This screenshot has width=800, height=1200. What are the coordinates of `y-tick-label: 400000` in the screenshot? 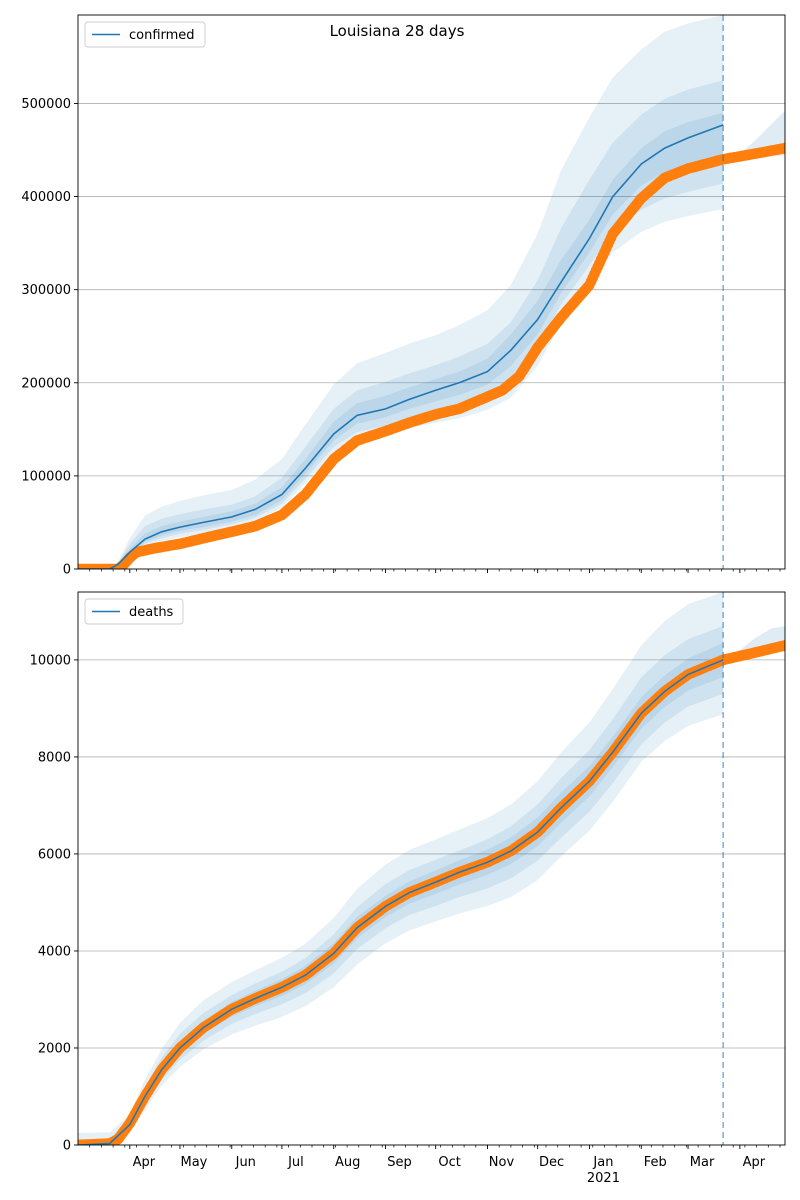 It's located at (46, 197).